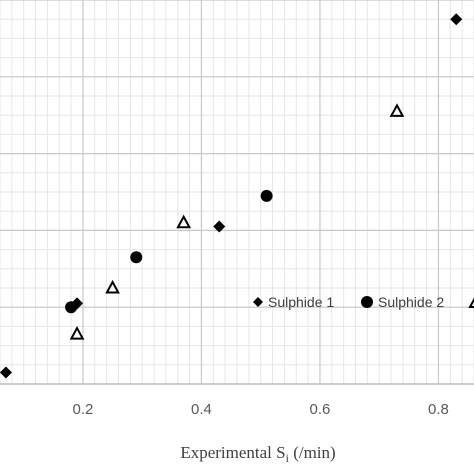  What do you see at coordinates (288, 458) in the screenshot?
I see `x-axis-label-subscript: i` at bounding box center [288, 458].